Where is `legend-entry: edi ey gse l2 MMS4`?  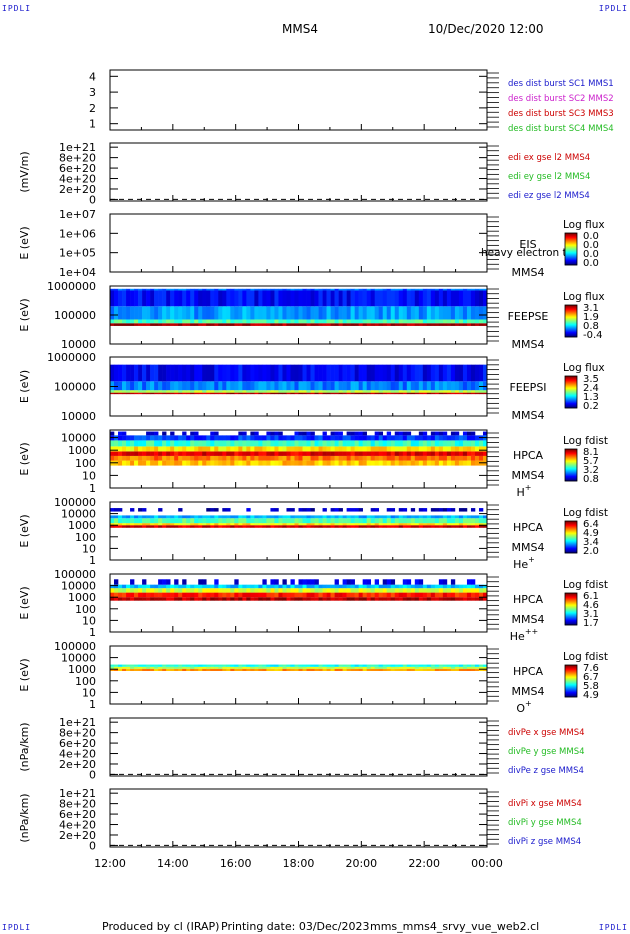
legend-entry: edi ey gse l2 MMS4 is located at coordinates (549, 177).